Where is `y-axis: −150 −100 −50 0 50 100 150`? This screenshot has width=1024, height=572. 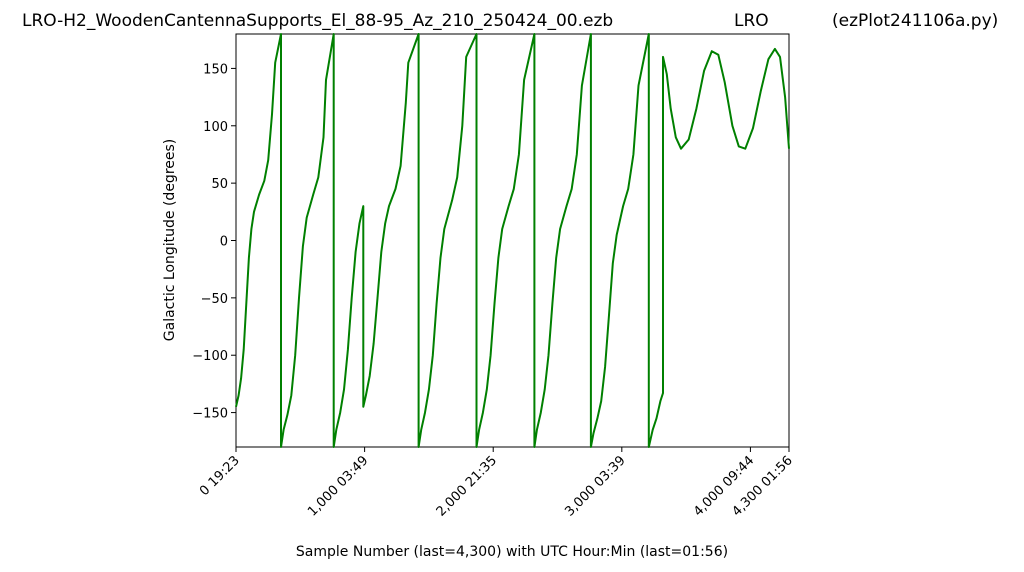 y-axis: −150 −100 −50 0 50 100 150 is located at coordinates (214, 242).